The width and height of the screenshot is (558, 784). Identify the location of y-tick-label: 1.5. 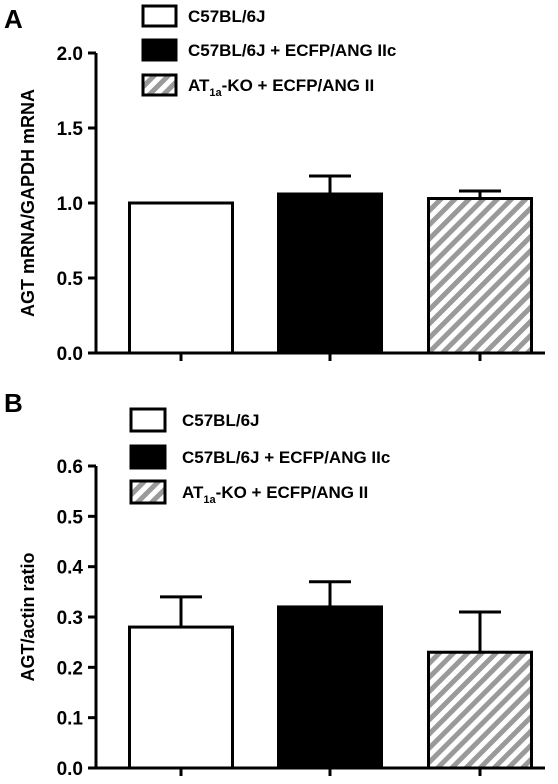
(70, 129).